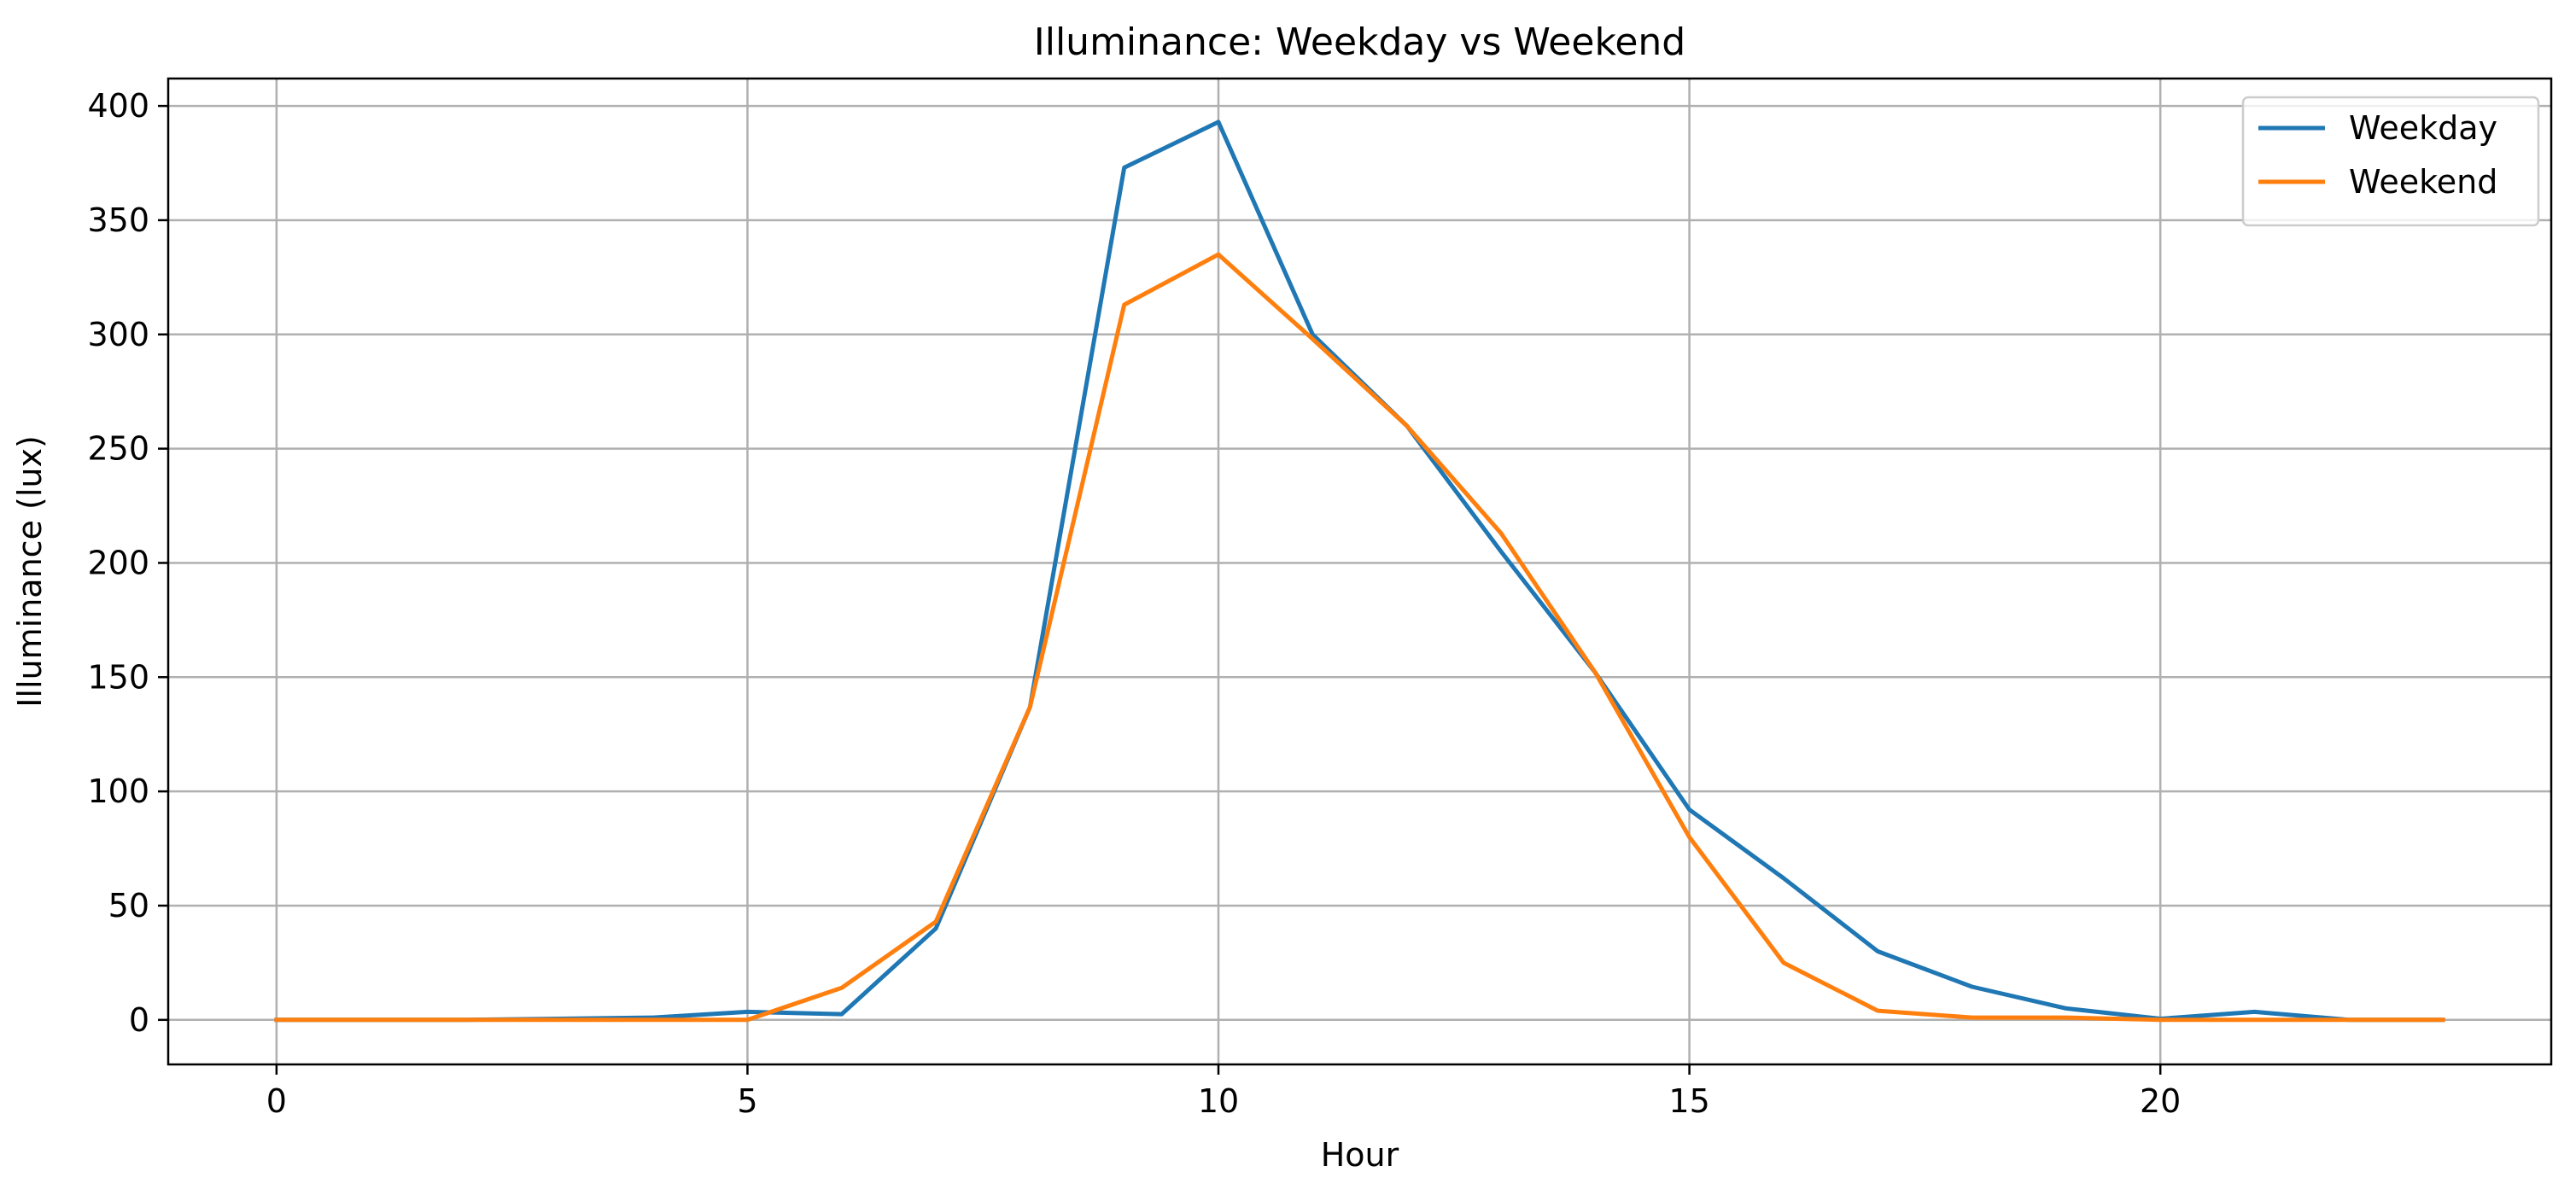 The image size is (2576, 1201). Describe the element at coordinates (1688, 1101) in the screenshot. I see `x-tick-label: 15` at that location.